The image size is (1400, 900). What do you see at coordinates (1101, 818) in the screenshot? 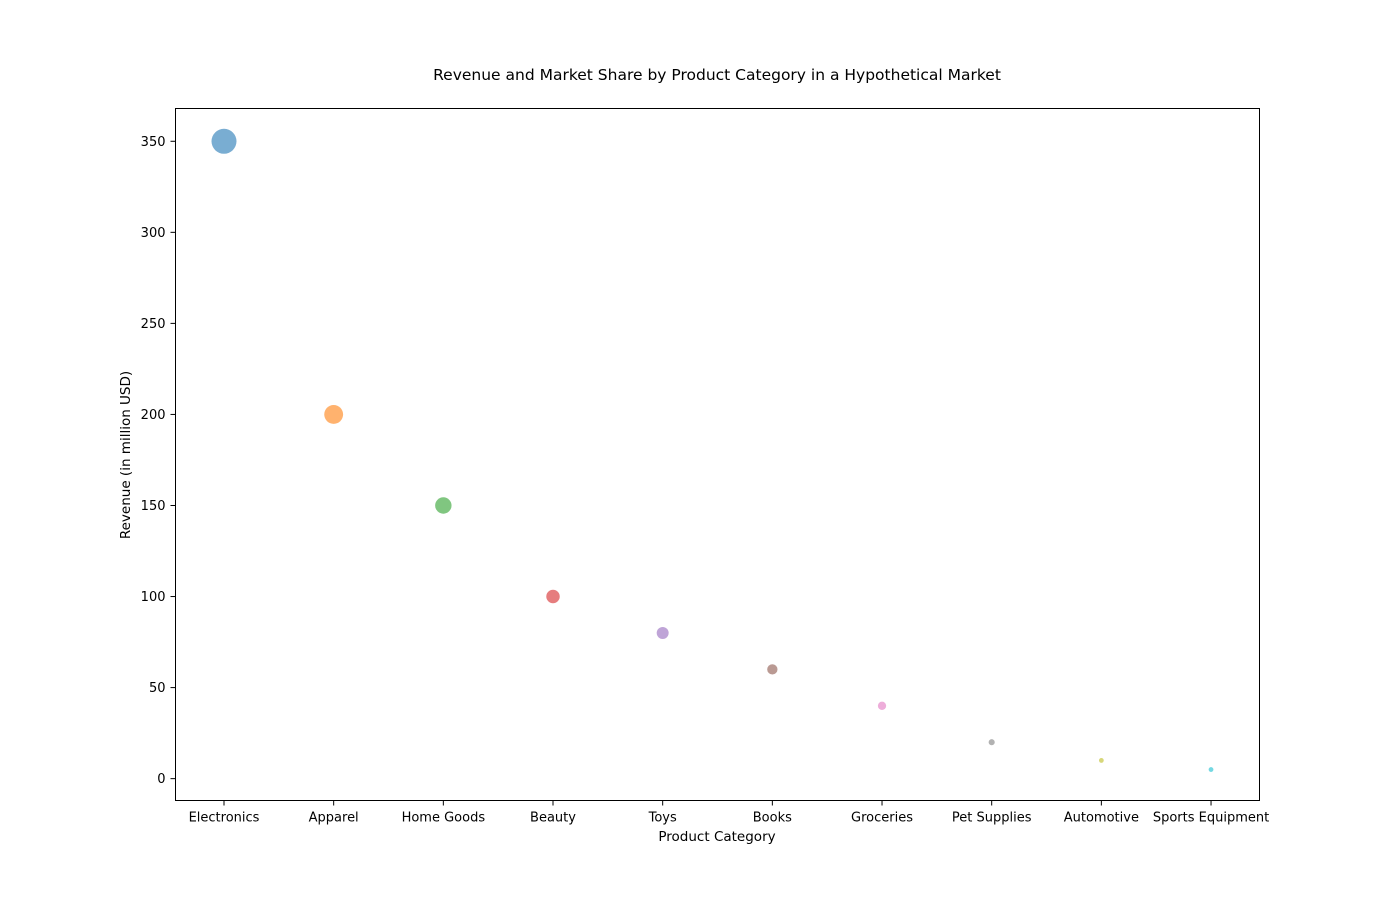
I see `x-tick-label: Automotive` at bounding box center [1101, 818].